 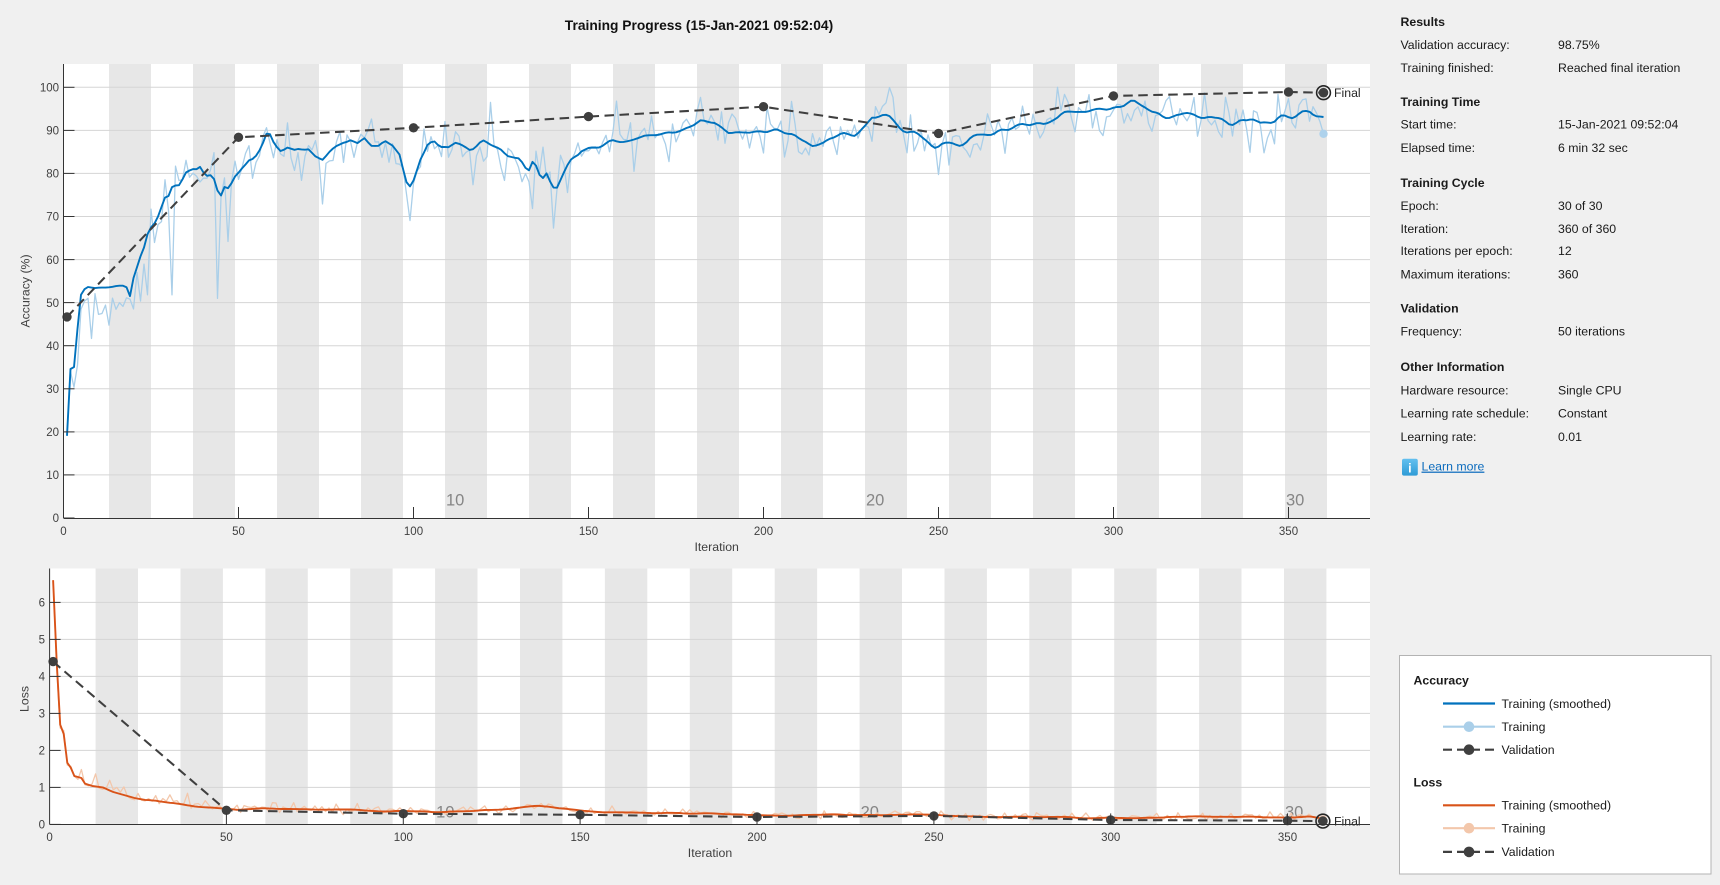 I want to click on svg-text: Iteration:, so click(x=1425, y=229).